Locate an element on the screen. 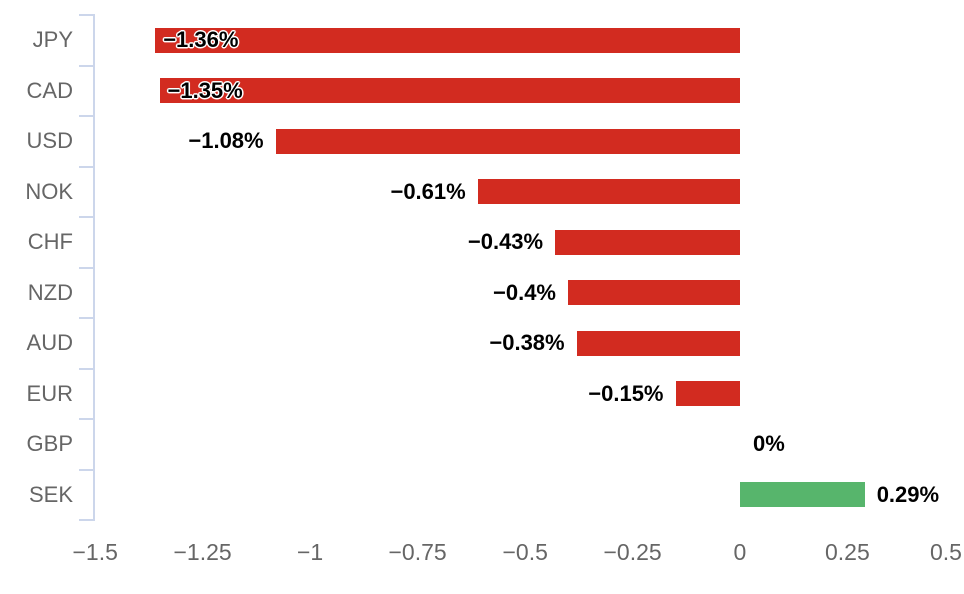 The image size is (964, 594). x-axis-label-0.25: −0.25 is located at coordinates (632, 552).